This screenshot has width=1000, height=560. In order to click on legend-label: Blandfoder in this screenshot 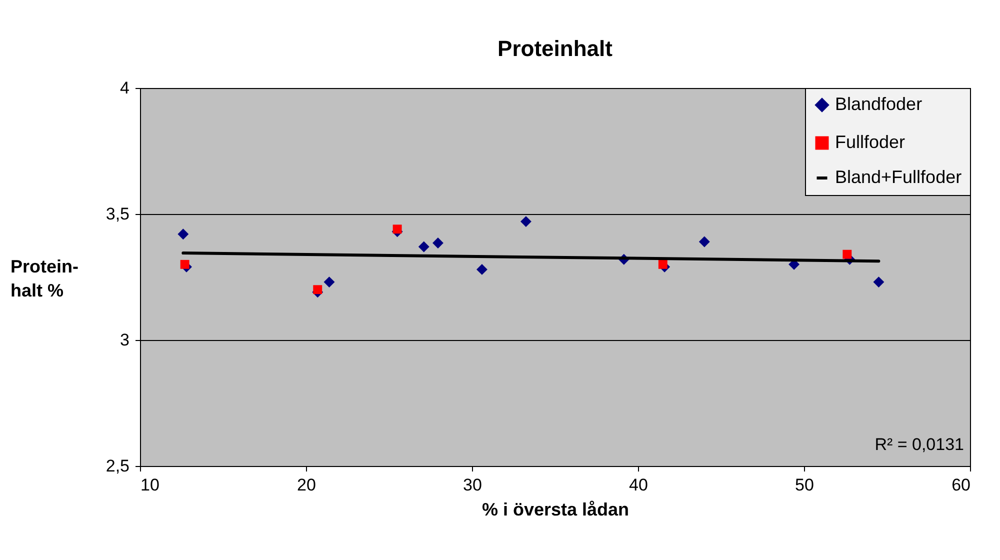, I will do `click(878, 104)`.